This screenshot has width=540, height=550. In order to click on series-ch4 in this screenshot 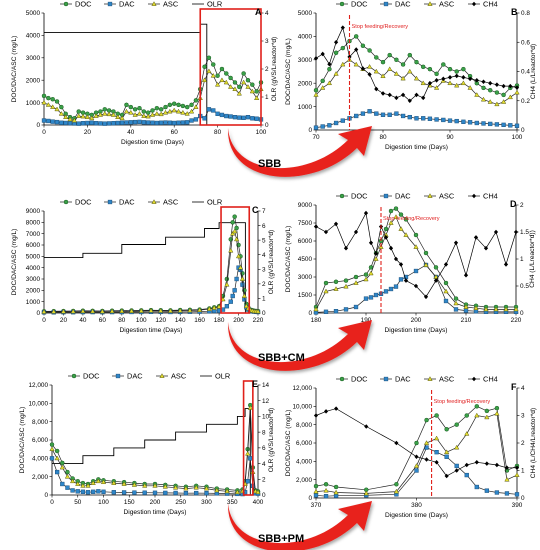, I will do `click(416, 442)`.